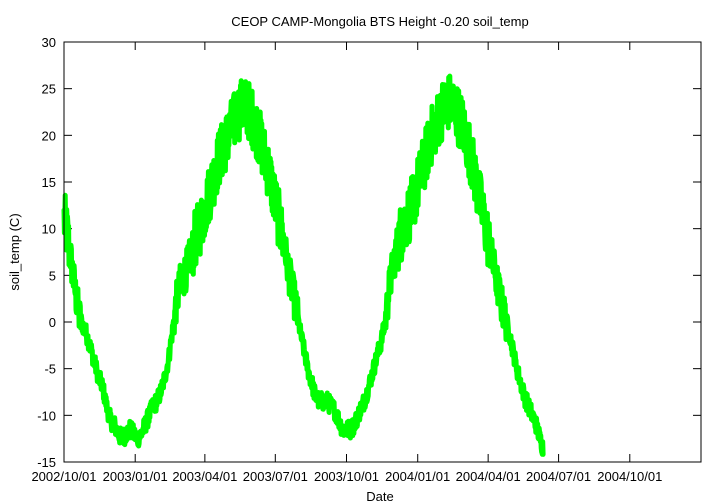  Describe the element at coordinates (49, 229) in the screenshot. I see `y-tick-label: 10` at that location.